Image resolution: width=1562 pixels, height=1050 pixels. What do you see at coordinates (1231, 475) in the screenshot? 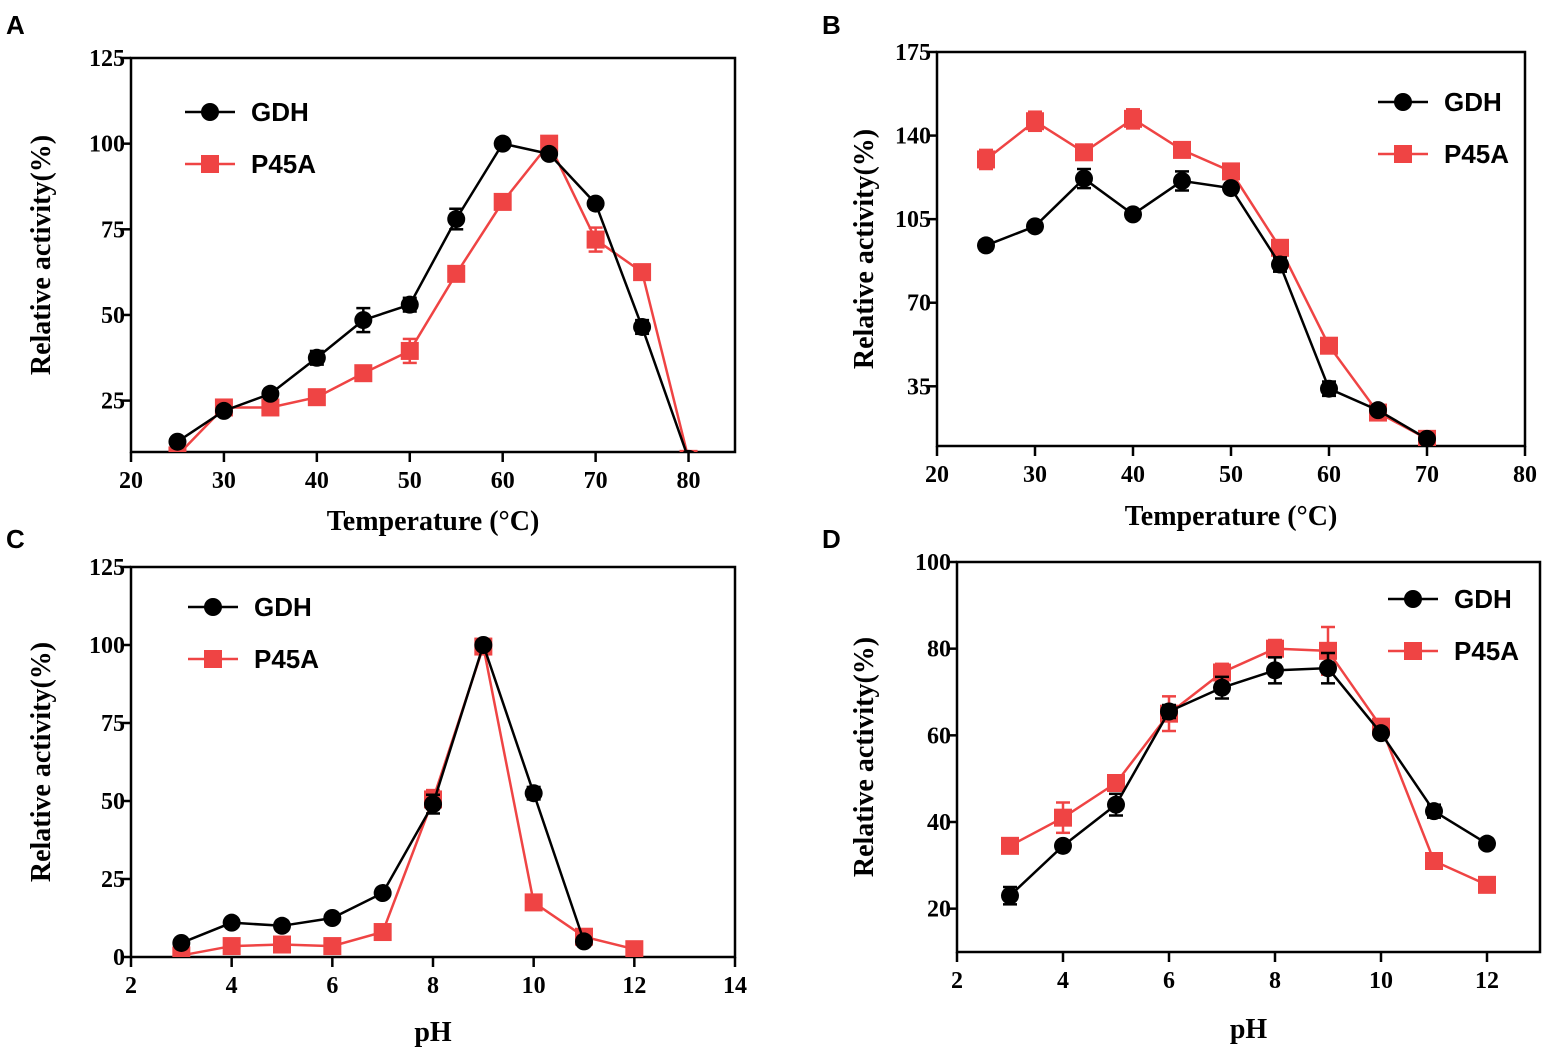
I see `x-tick-label: 50` at bounding box center [1231, 475].